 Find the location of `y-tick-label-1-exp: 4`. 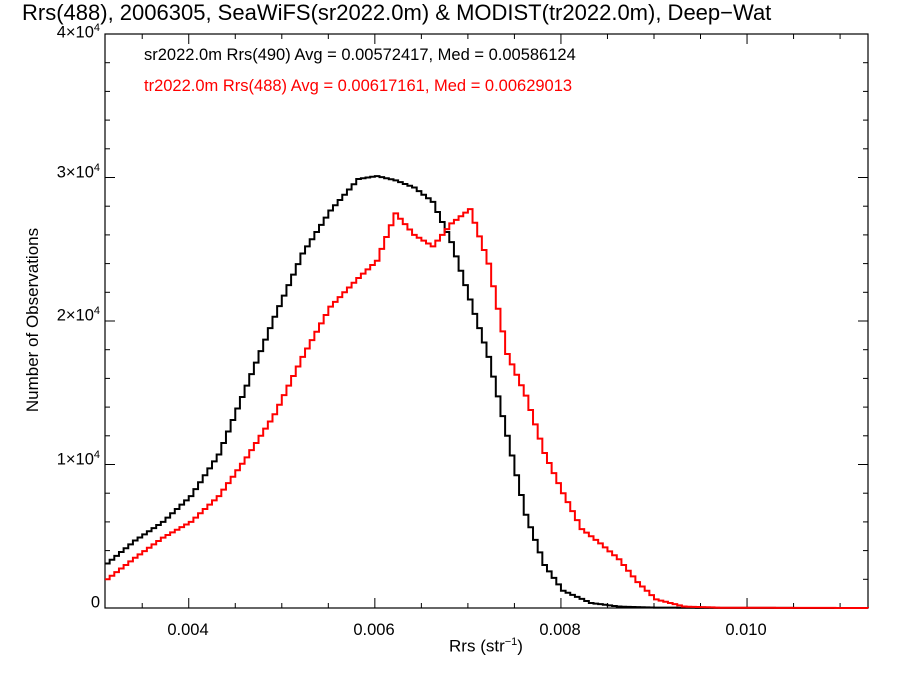

y-tick-label-1-exp: 4 is located at coordinates (96, 455).